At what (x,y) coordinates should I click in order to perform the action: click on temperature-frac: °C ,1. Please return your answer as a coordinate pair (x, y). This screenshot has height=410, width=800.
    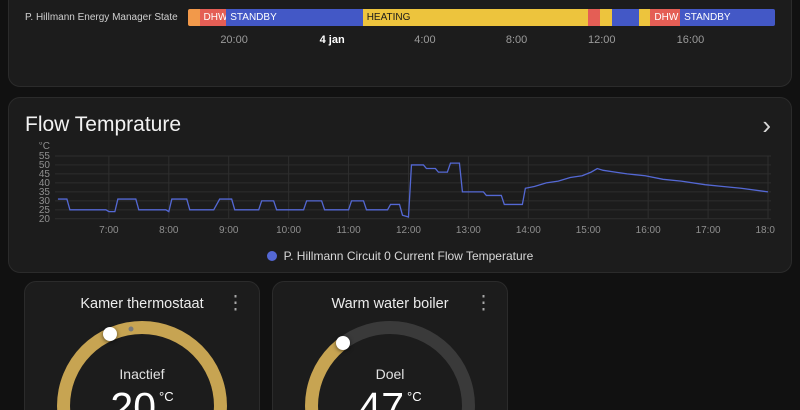
    Looking at the image, I should click on (166, 398).